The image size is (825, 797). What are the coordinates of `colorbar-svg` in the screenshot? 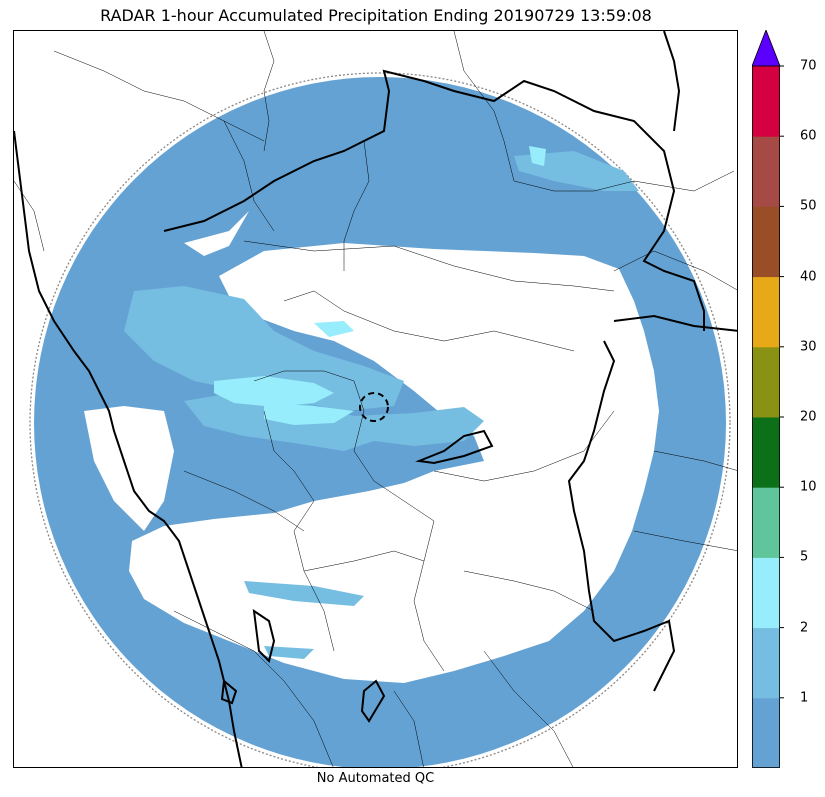 It's located at (768, 399).